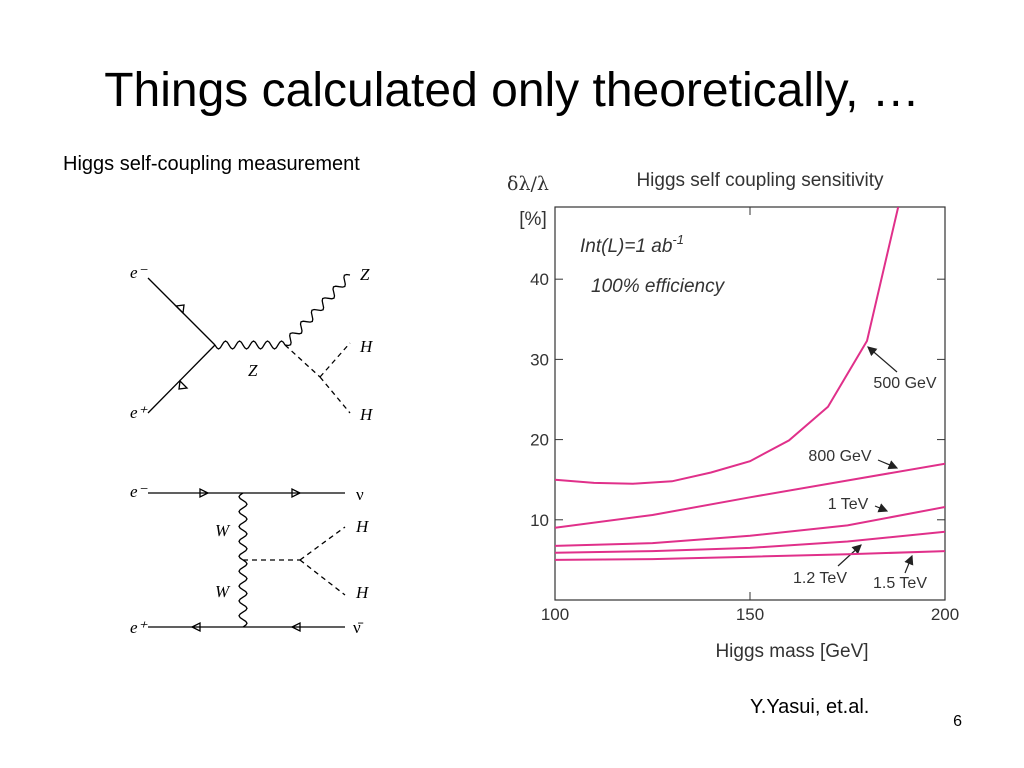  I want to click on series-label: 1.5 TeV, so click(900, 583).